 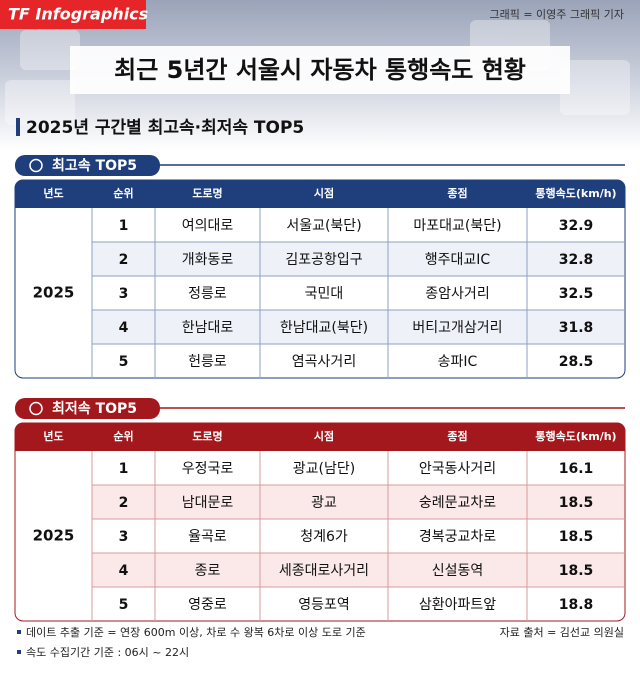 What do you see at coordinates (323, 226) in the screenshot?
I see `cell: 서울교(북단)` at bounding box center [323, 226].